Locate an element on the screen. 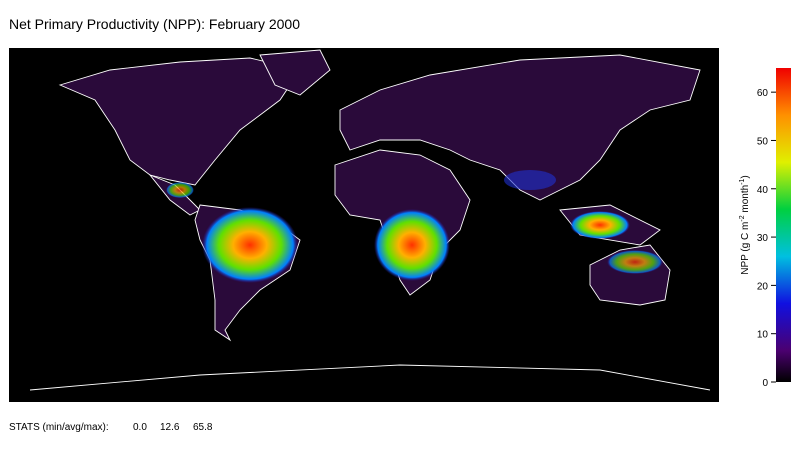  colorbar-label-part: ) is located at coordinates (745, 176).